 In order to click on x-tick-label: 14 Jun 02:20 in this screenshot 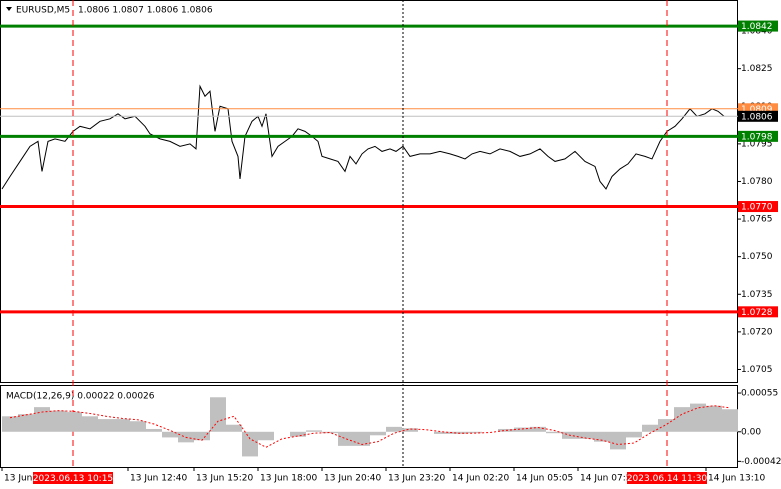, I will do `click(480, 479)`.